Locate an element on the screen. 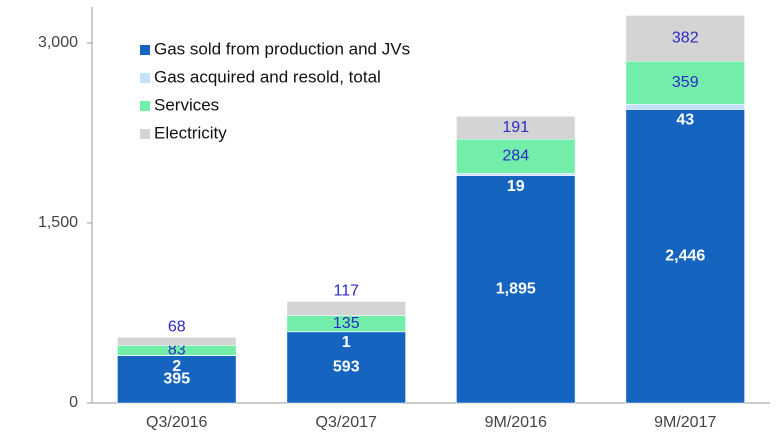  value-label: 117 is located at coordinates (346, 291).